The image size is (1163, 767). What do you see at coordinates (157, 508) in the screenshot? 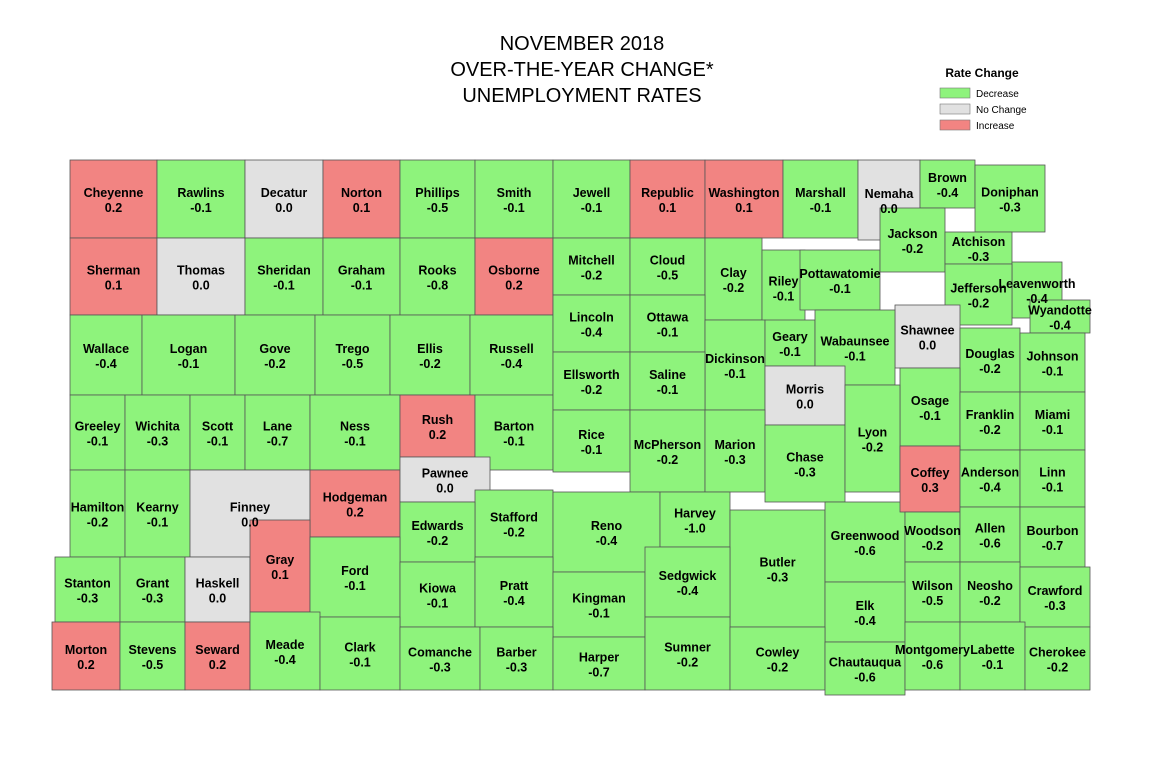
I see `county-name: Kearny` at bounding box center [157, 508].